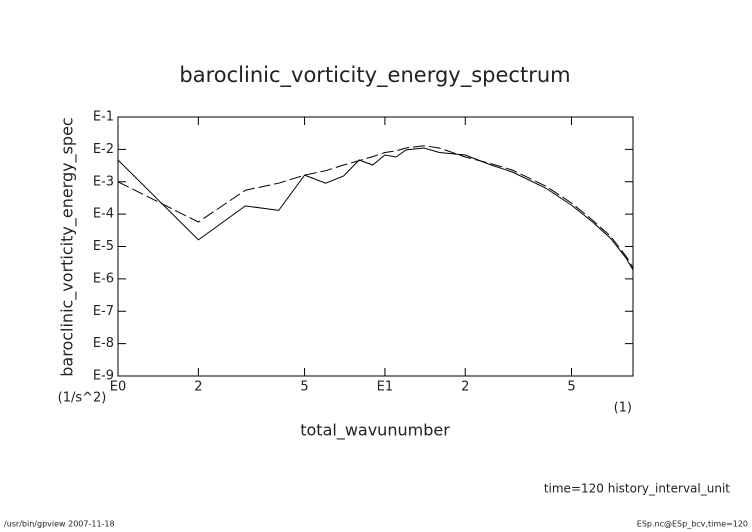 The image size is (752, 532). Describe the element at coordinates (68, 246) in the screenshot. I see `y-axis-label: baroclinic_vorticity_energy_spec` at that location.